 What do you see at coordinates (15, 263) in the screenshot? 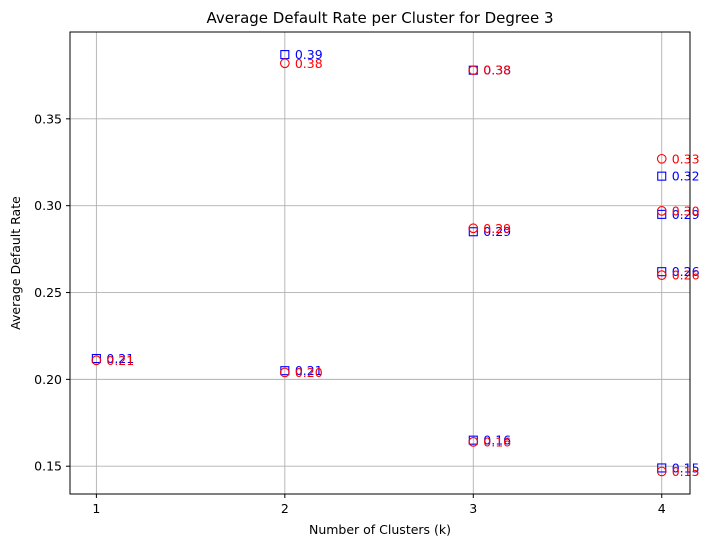
I see `y-axis-label: Average Default Rate` at bounding box center [15, 263].